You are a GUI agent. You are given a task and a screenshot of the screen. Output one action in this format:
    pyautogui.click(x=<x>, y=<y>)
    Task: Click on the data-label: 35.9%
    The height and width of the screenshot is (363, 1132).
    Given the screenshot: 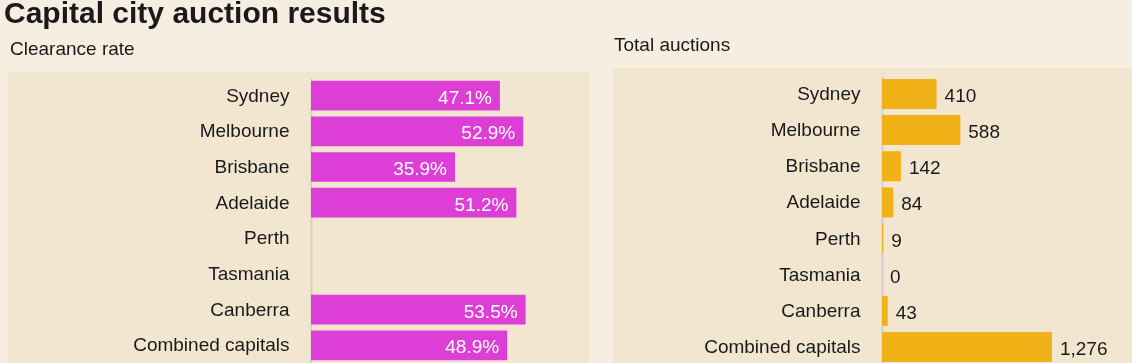 What is the action you would take?
    pyautogui.click(x=420, y=168)
    